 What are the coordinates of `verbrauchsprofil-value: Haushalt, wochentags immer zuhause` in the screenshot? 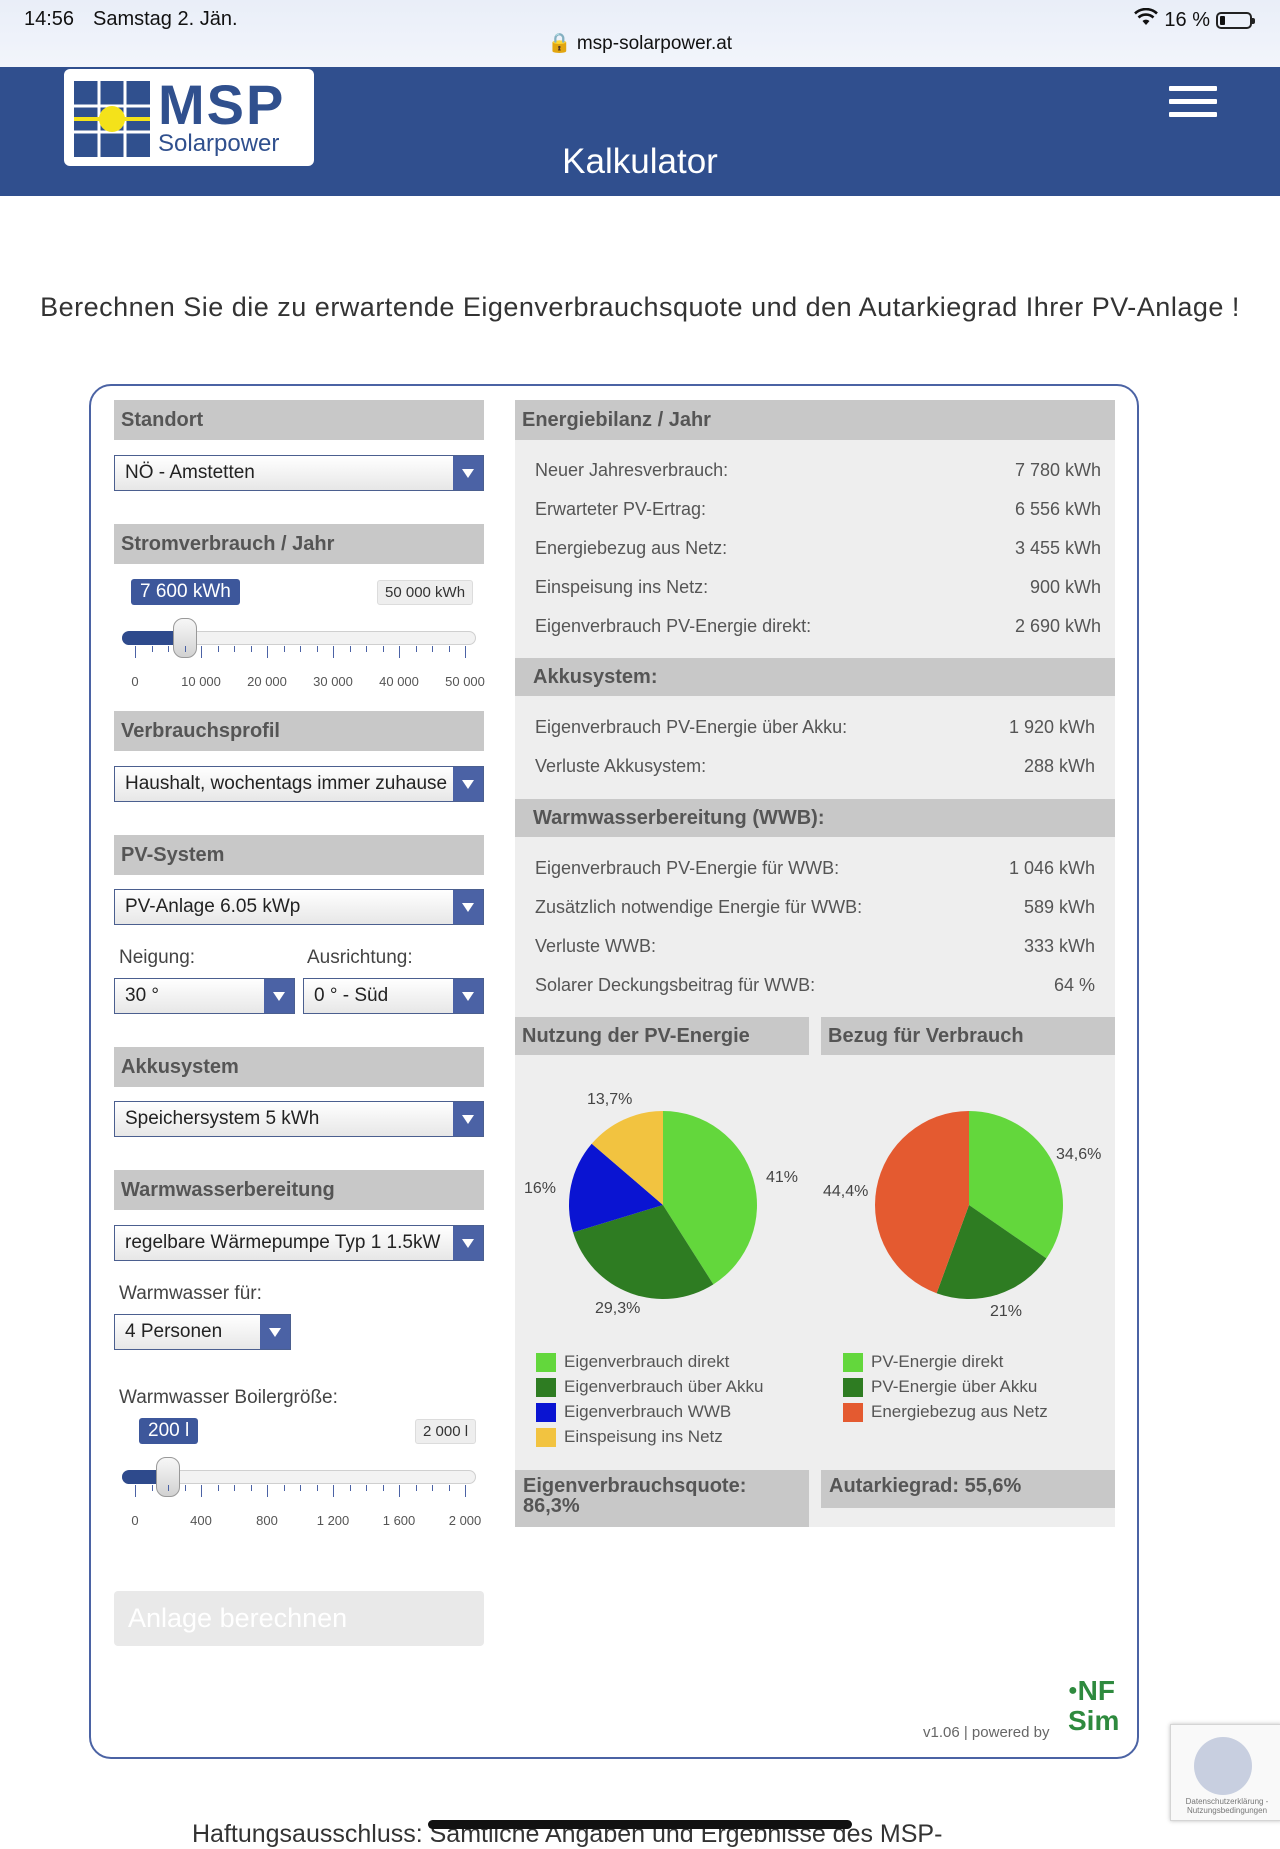 It's located at (286, 783).